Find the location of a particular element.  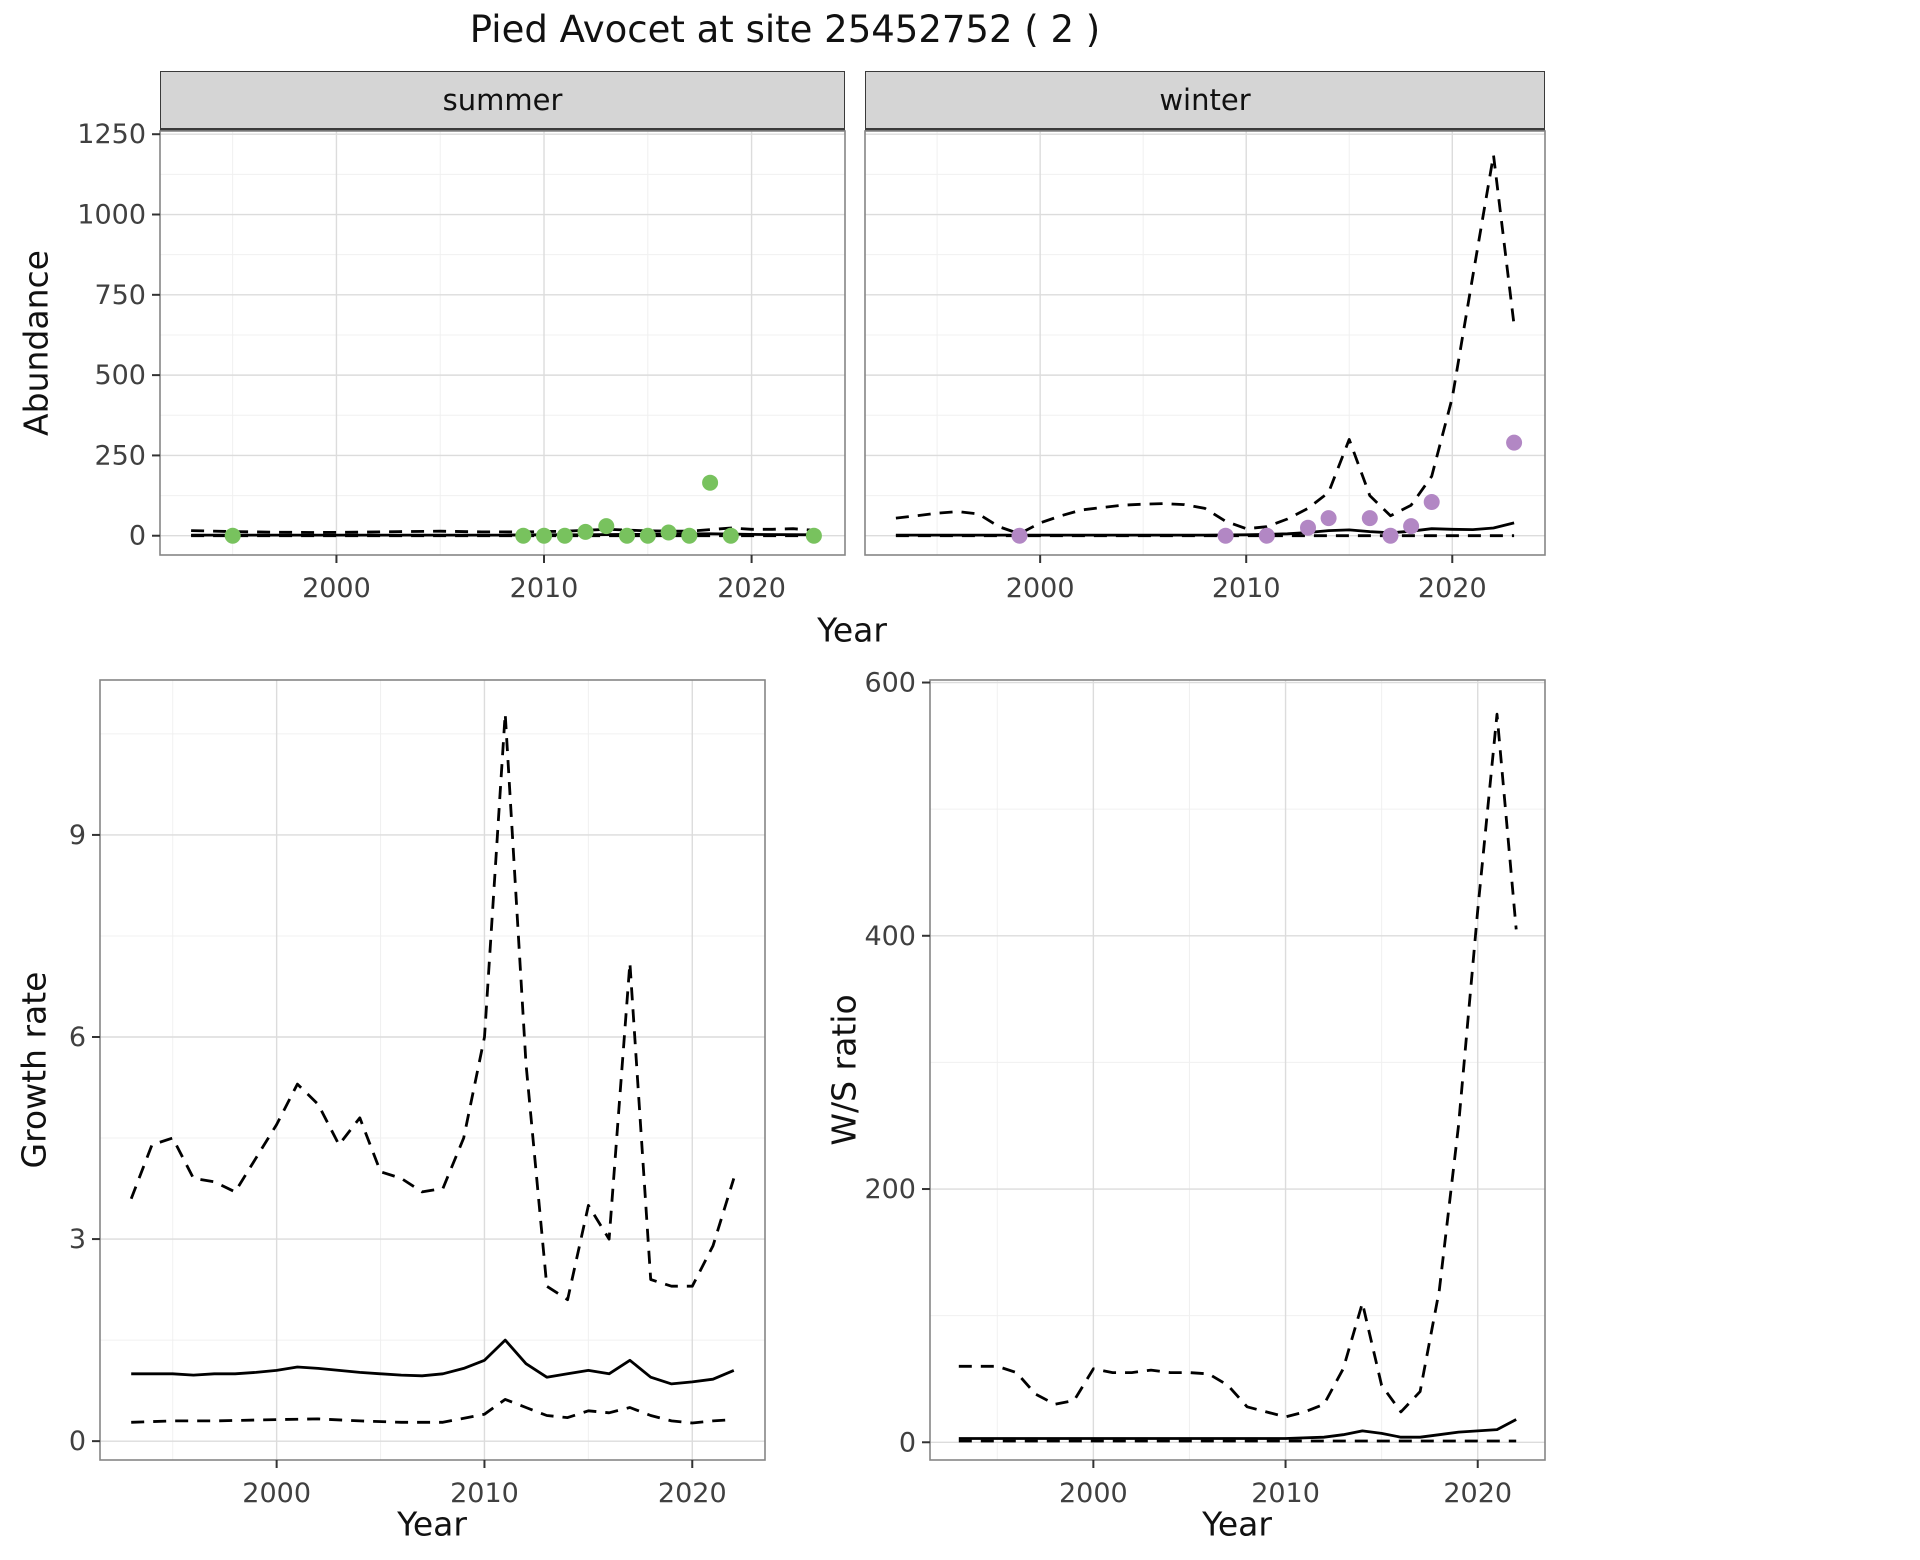

y-tick-label: 200 is located at coordinates (890, 1189).